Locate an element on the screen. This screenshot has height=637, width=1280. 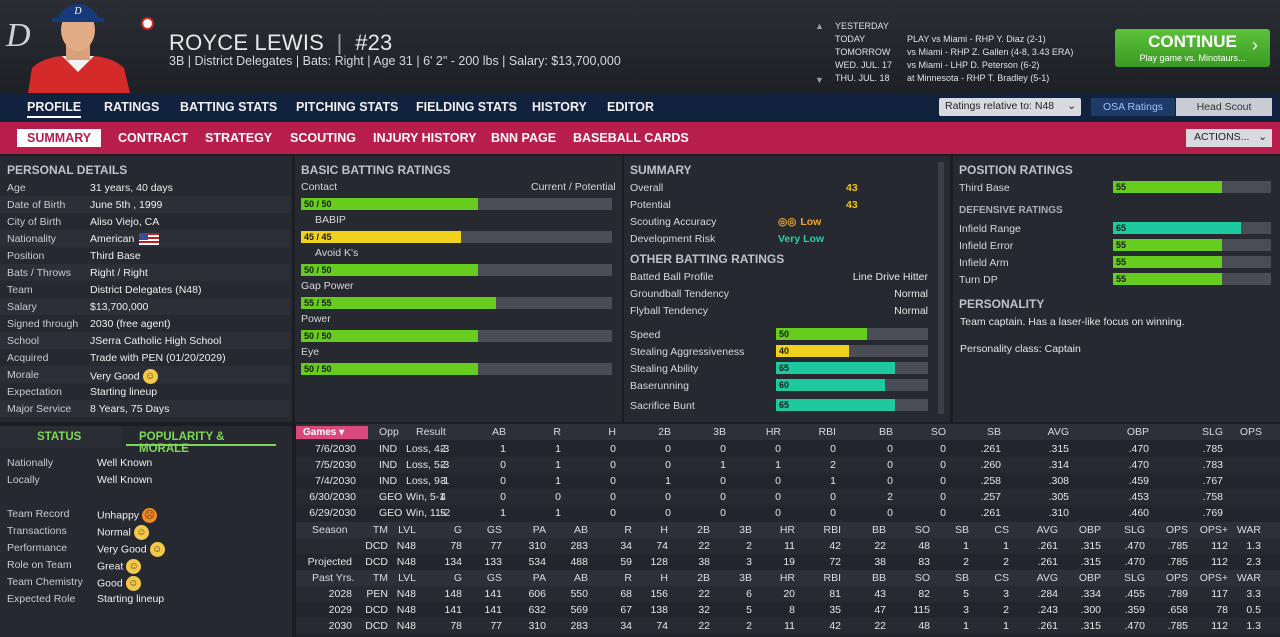
detail-row: Expectation Starting lineup is located at coordinates (145, 391).